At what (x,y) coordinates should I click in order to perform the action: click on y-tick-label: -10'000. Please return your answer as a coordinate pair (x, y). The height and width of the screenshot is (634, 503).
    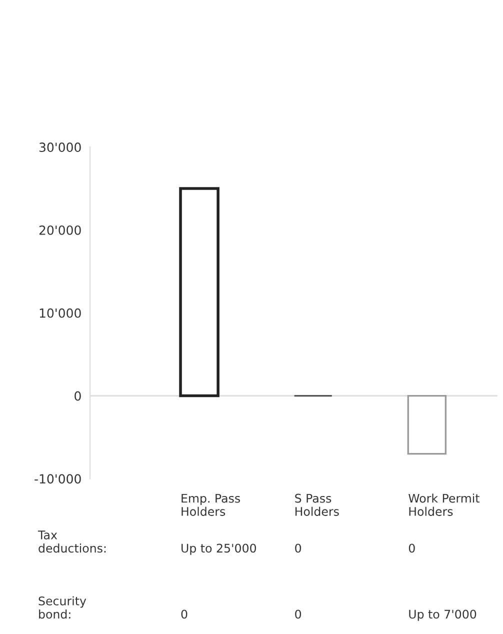
    Looking at the image, I should click on (57, 479).